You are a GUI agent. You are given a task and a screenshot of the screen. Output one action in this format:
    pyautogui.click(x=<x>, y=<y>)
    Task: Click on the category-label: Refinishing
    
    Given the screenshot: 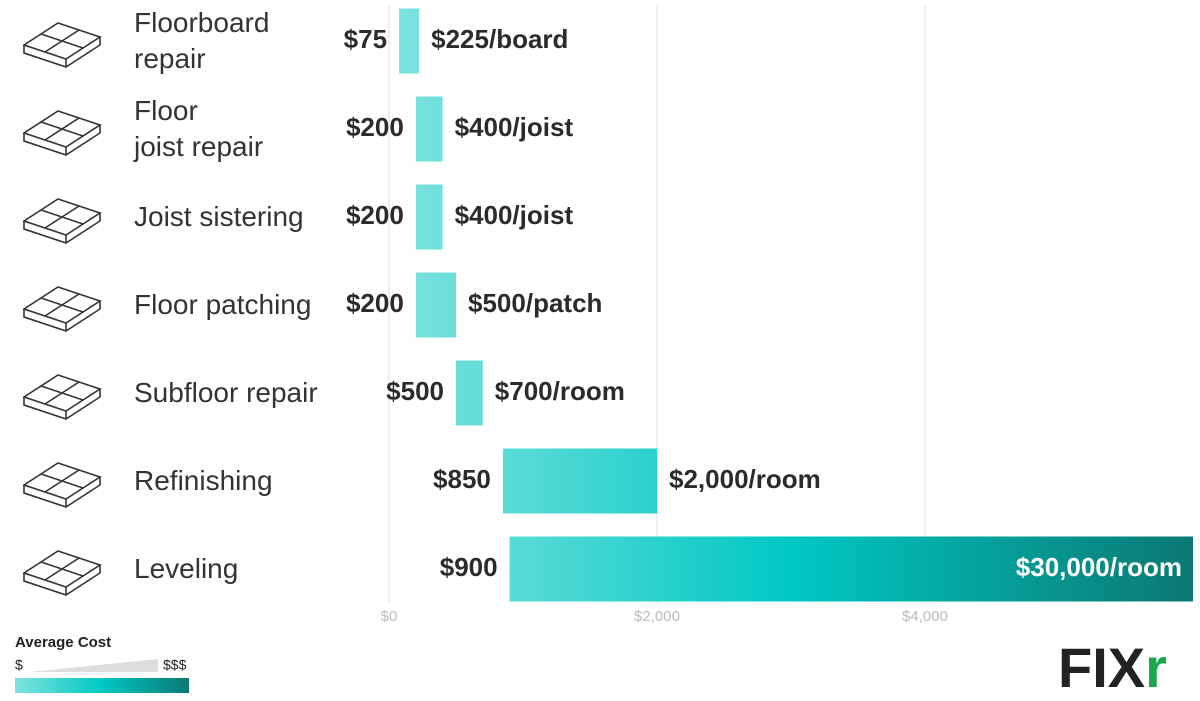 What is the action you would take?
    pyautogui.click(x=203, y=480)
    